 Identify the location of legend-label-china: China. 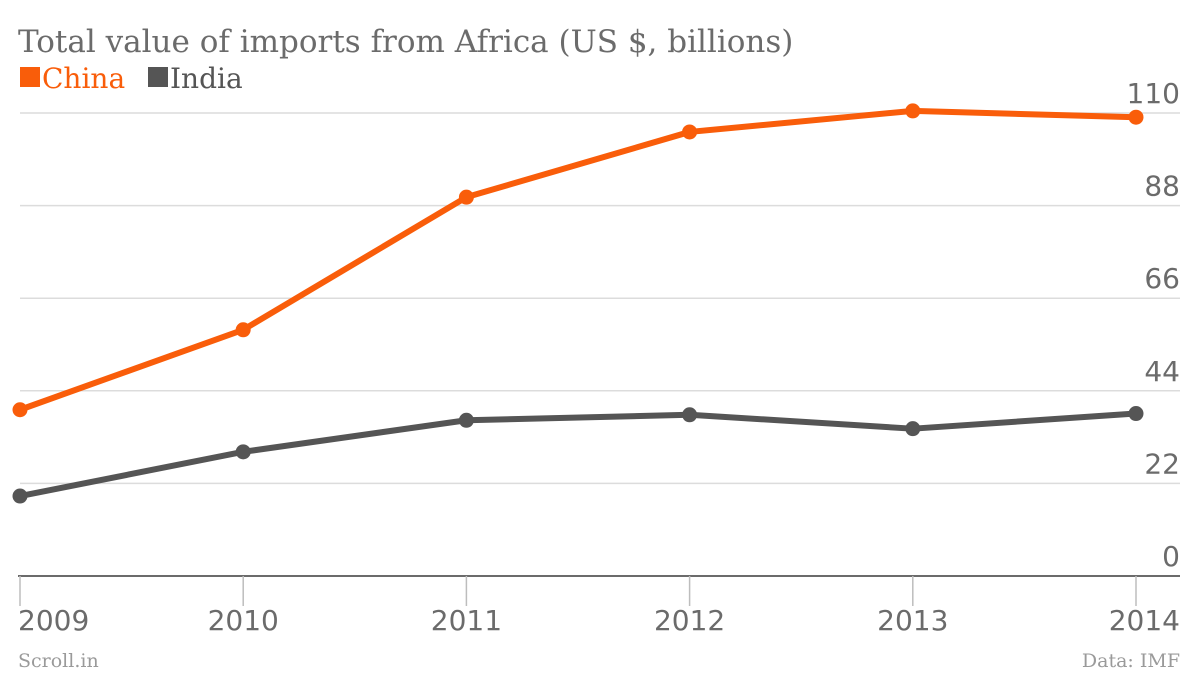
(83, 78).